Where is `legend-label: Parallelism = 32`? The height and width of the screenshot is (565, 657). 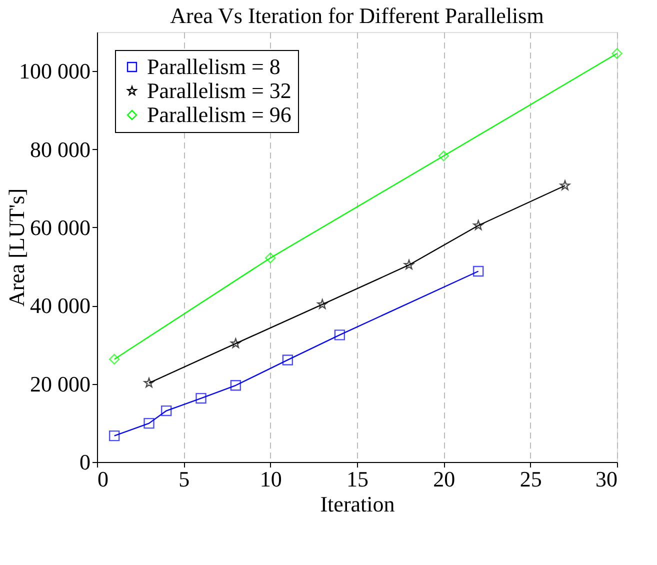 legend-label: Parallelism = 32 is located at coordinates (219, 90).